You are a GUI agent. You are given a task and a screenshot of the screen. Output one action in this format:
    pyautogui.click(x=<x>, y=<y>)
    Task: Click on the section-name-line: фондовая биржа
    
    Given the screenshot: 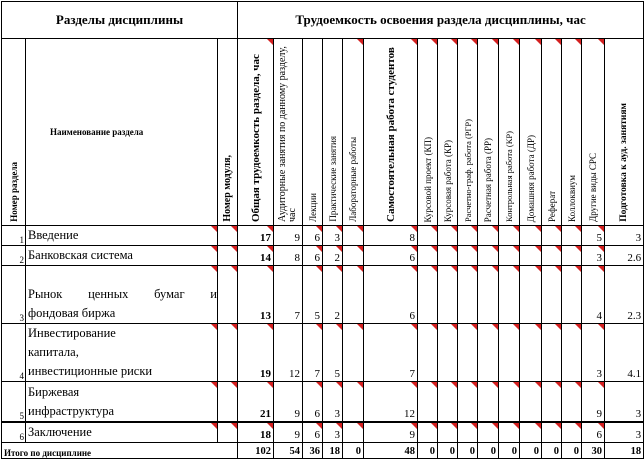 What is the action you would take?
    pyautogui.click(x=72, y=313)
    